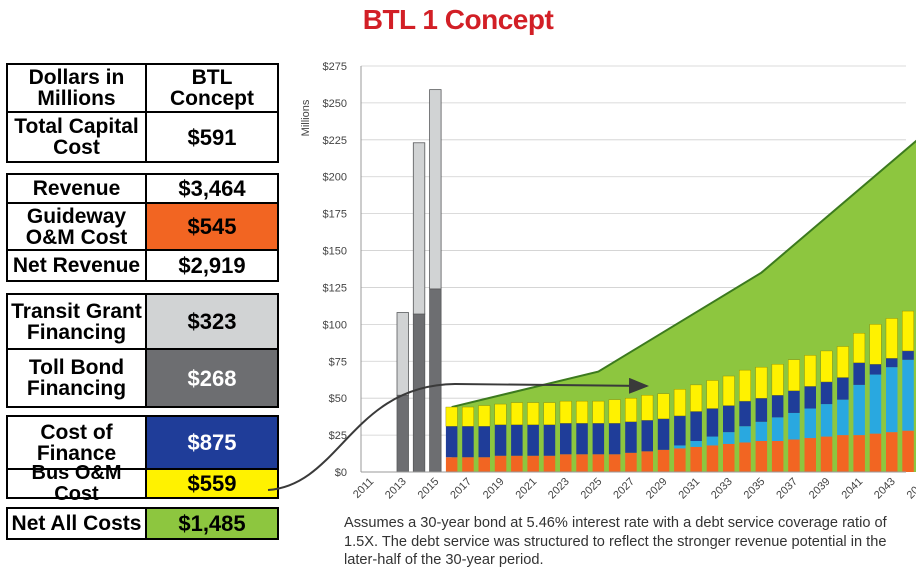 This screenshot has height=581, width=916. Describe the element at coordinates (859, 410) in the screenshot. I see `cost-bar-2041` at that location.